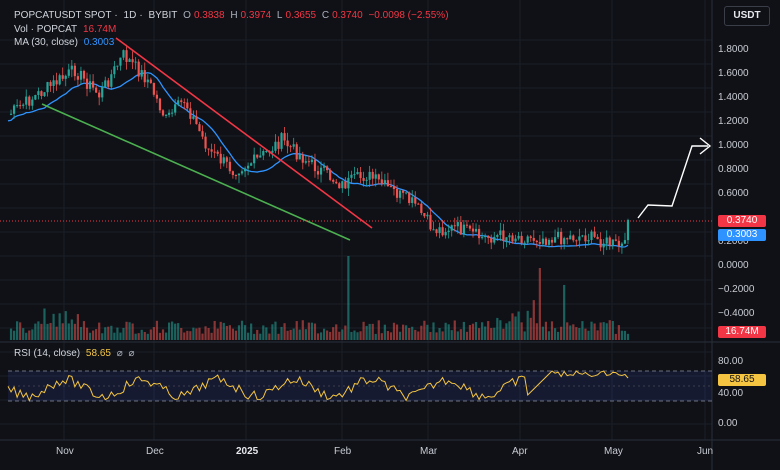  Describe the element at coordinates (66, 29) in the screenshot. I see `volume-legend: Vol · POPCAT 16.74M` at that location.